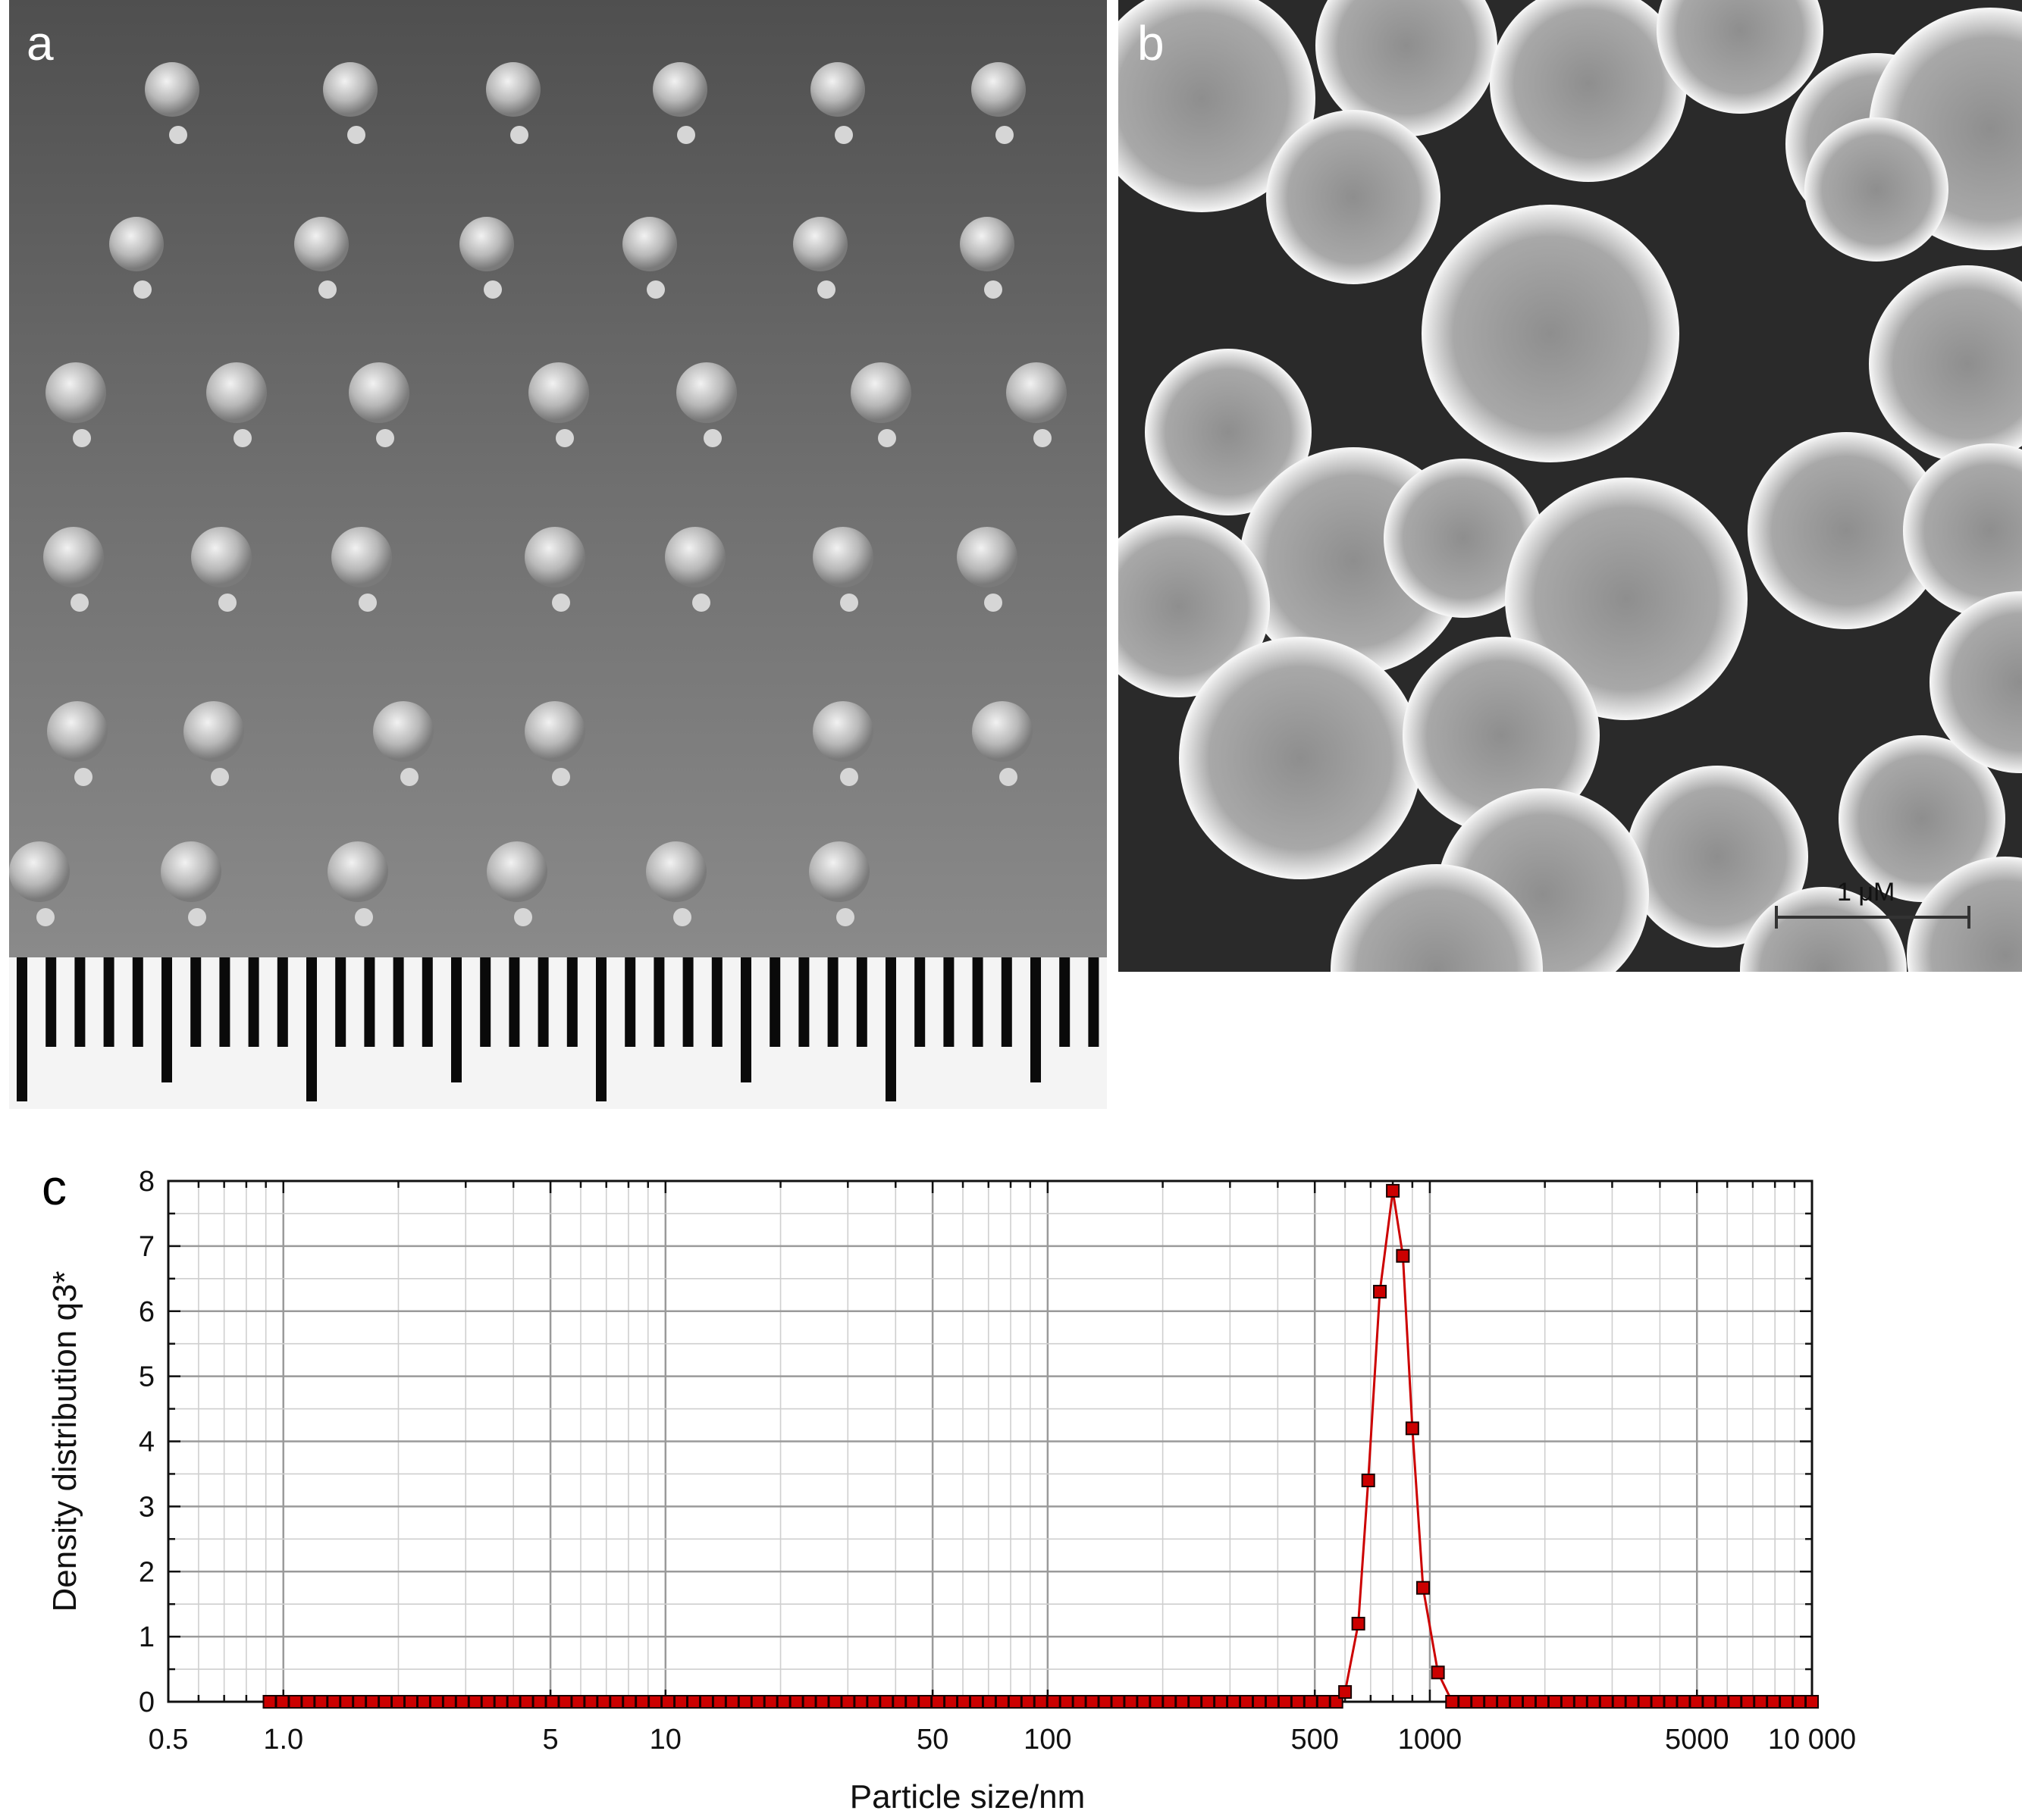 This screenshot has height=1820, width=2022. I want to click on x-tick-label: 100, so click(1047, 1740).